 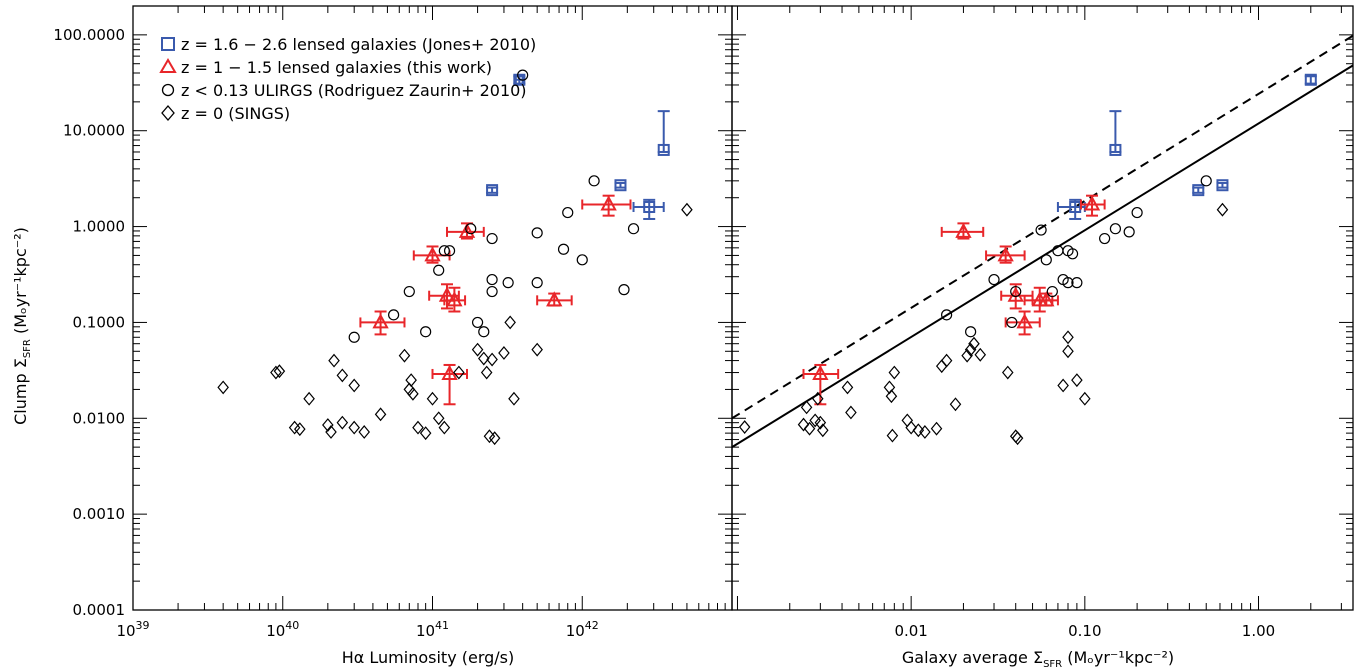 What do you see at coordinates (99, 610) in the screenshot?
I see `y-tick-label: 0.0001` at bounding box center [99, 610].